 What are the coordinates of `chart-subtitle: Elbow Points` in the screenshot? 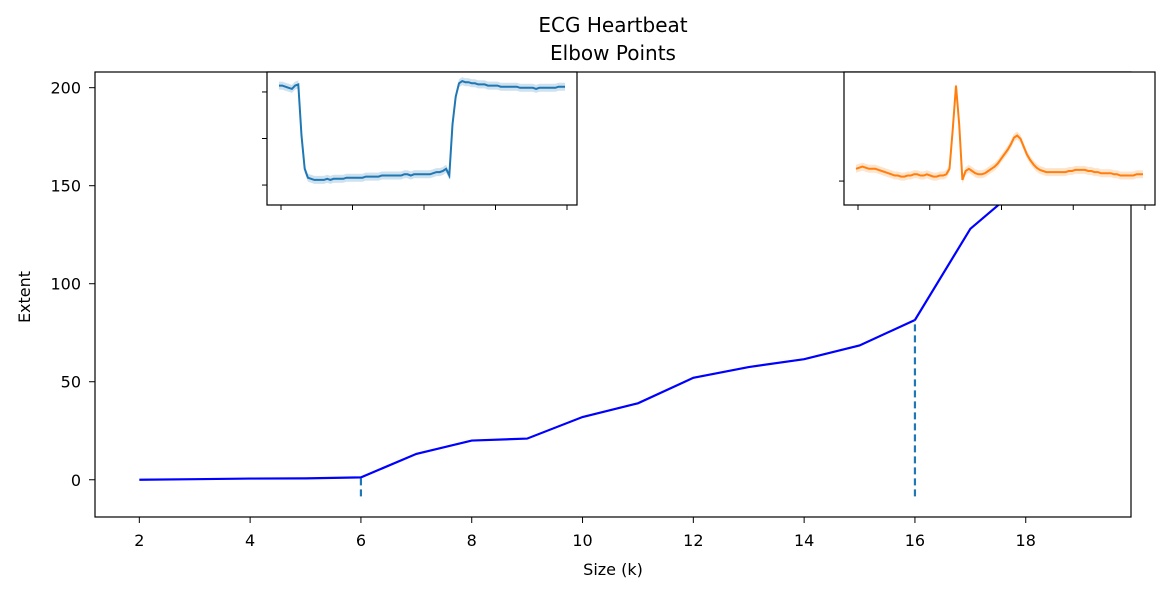 It's located at (613, 53).